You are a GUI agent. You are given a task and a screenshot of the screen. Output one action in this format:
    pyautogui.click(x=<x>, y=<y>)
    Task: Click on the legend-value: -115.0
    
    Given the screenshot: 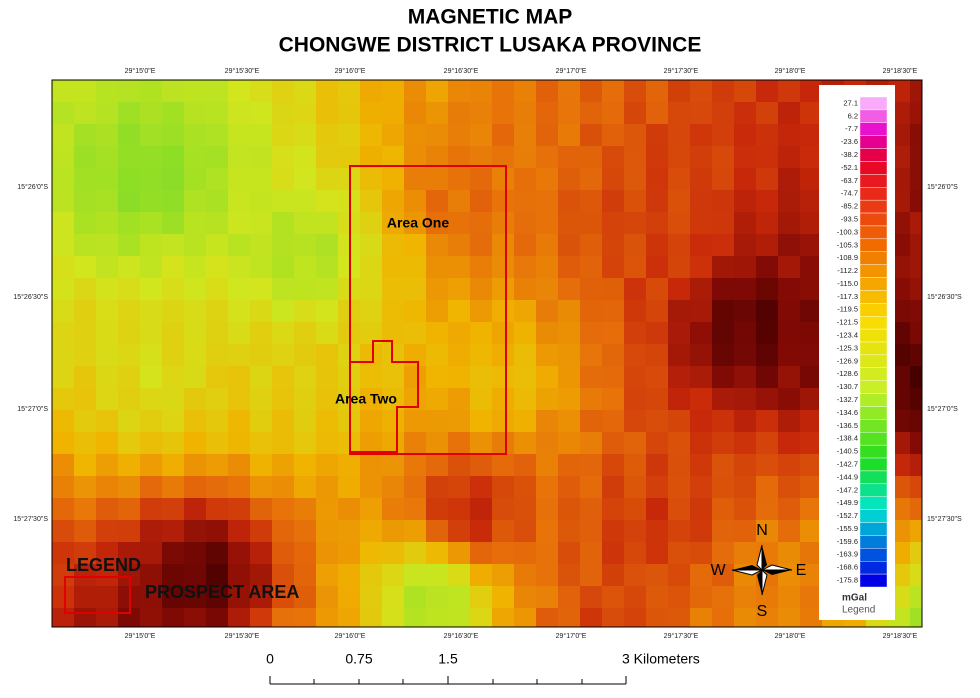 What is the action you would take?
    pyautogui.click(x=847, y=283)
    